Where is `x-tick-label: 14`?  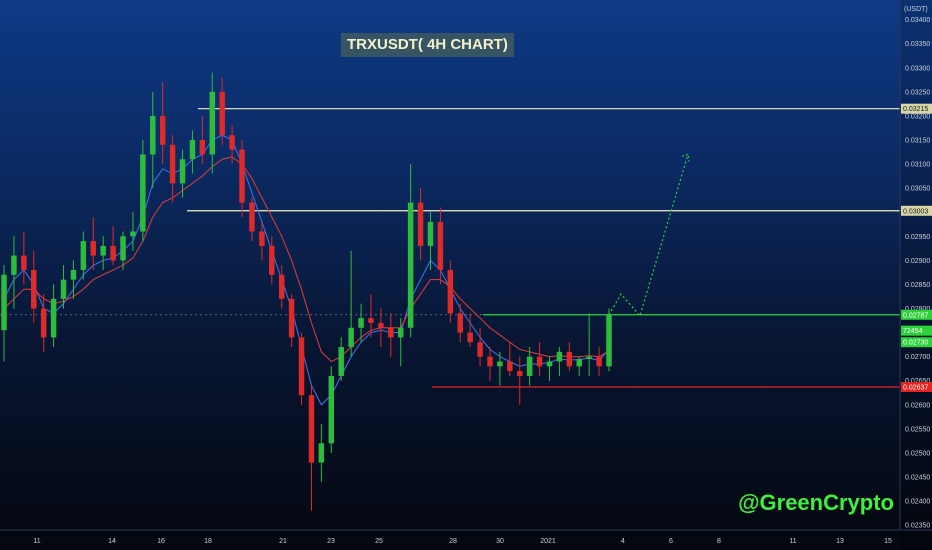
x-tick-label: 14 is located at coordinates (112, 541).